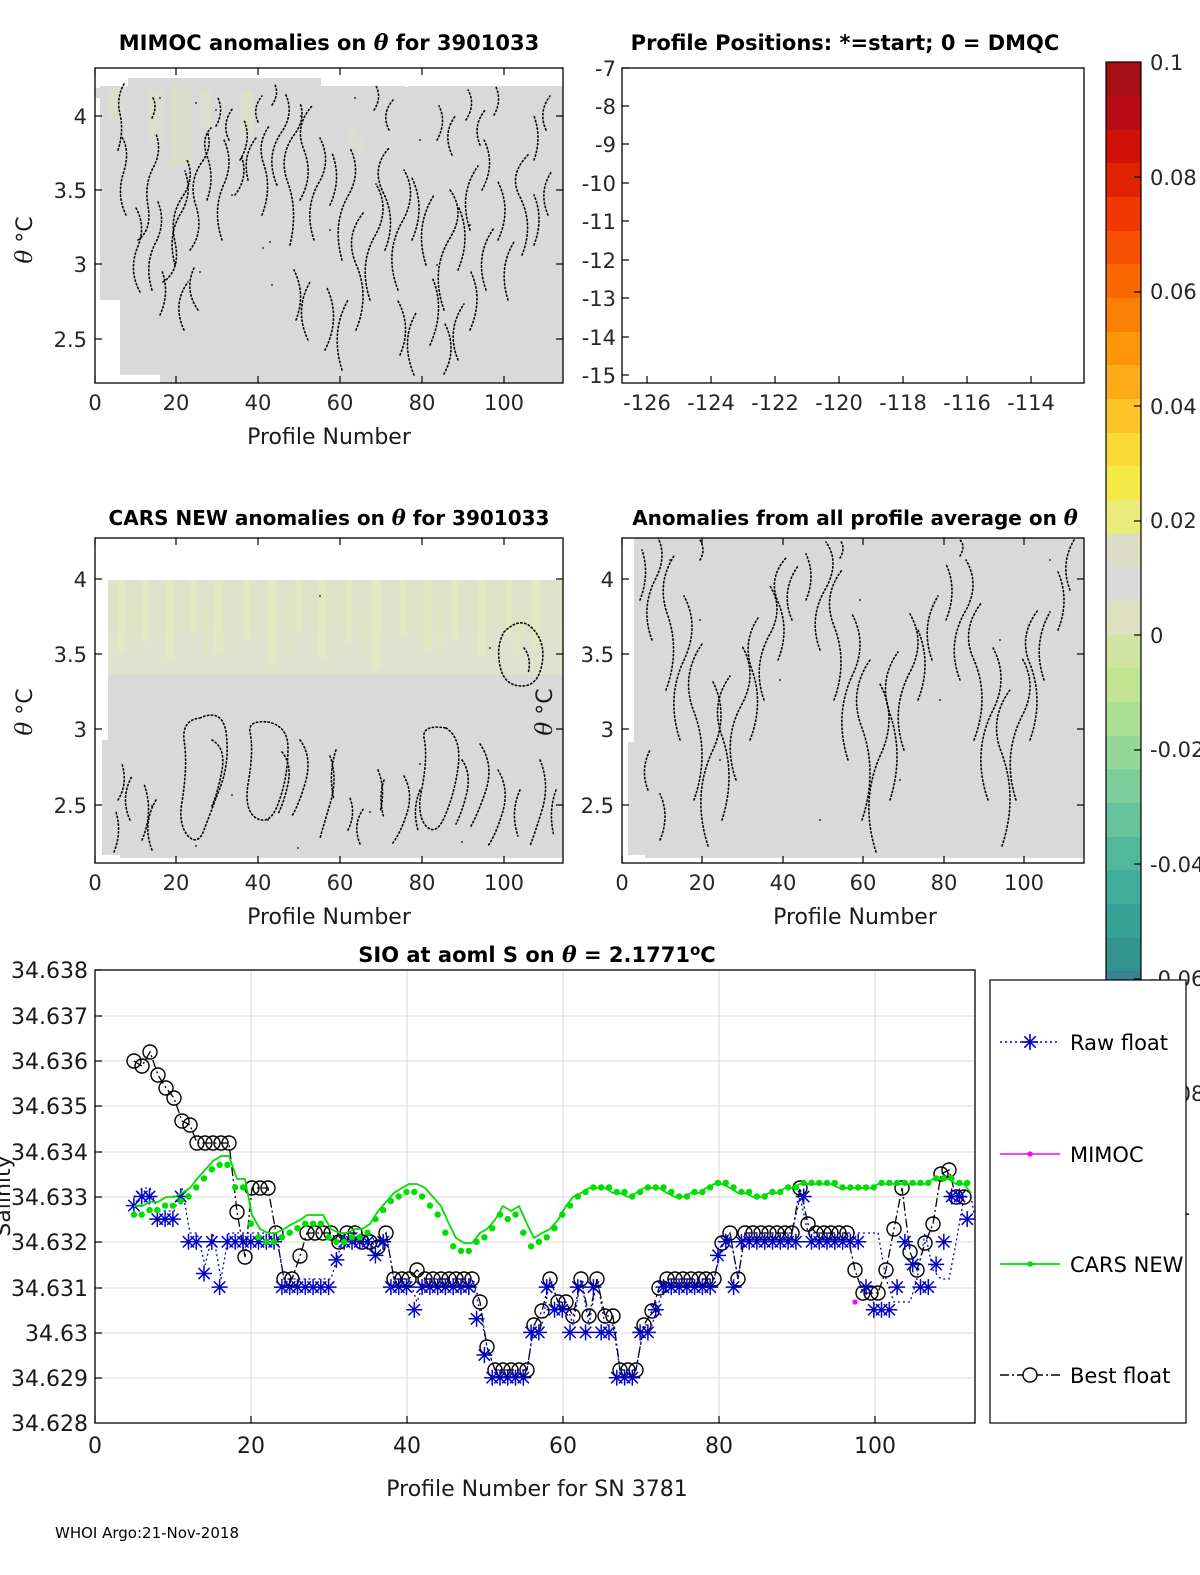 Image resolution: width=1200 pixels, height=1575 pixels. Describe the element at coordinates (707, 955) in the screenshot. I see `t5c: C` at that location.